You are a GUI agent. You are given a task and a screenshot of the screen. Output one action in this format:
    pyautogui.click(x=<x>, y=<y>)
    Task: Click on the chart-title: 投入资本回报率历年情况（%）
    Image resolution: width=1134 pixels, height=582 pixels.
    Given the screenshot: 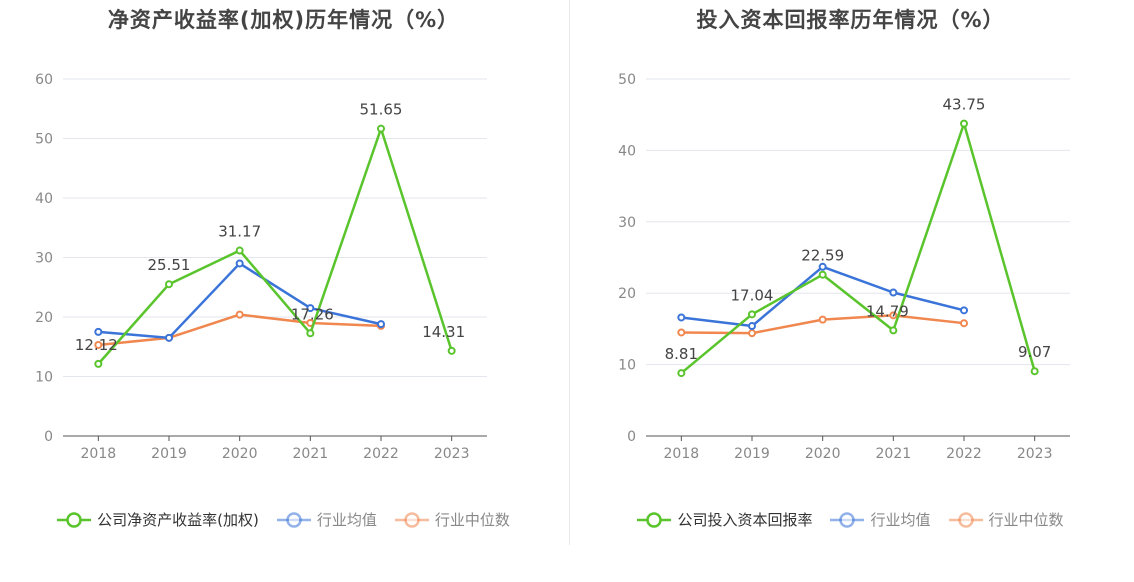 What is the action you would take?
    pyautogui.click(x=850, y=20)
    